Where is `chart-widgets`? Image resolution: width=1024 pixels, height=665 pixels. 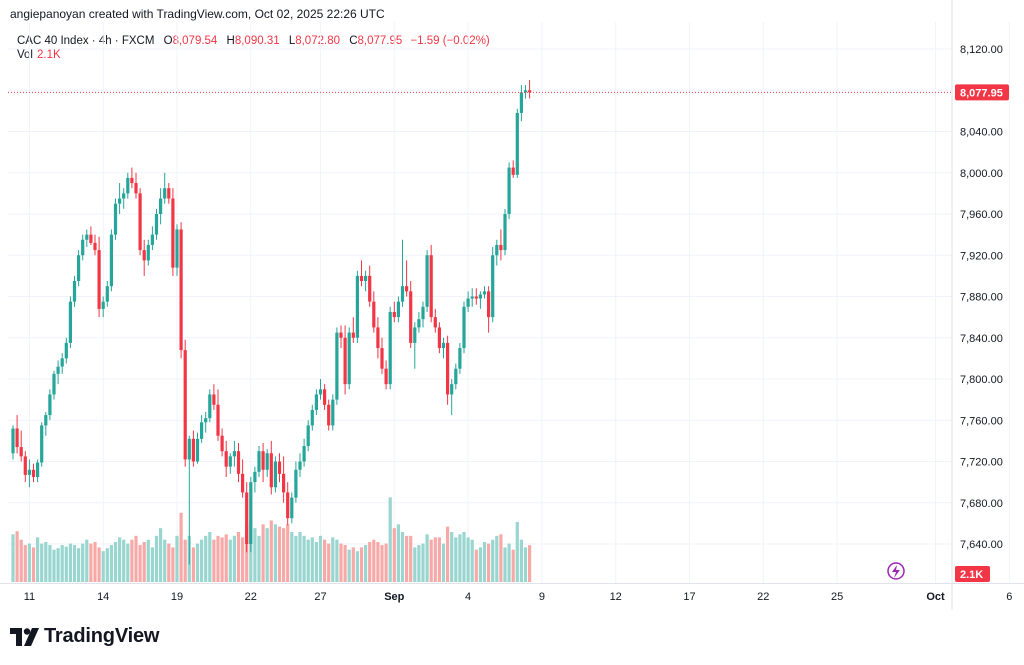
chart-widgets is located at coordinates (896, 571).